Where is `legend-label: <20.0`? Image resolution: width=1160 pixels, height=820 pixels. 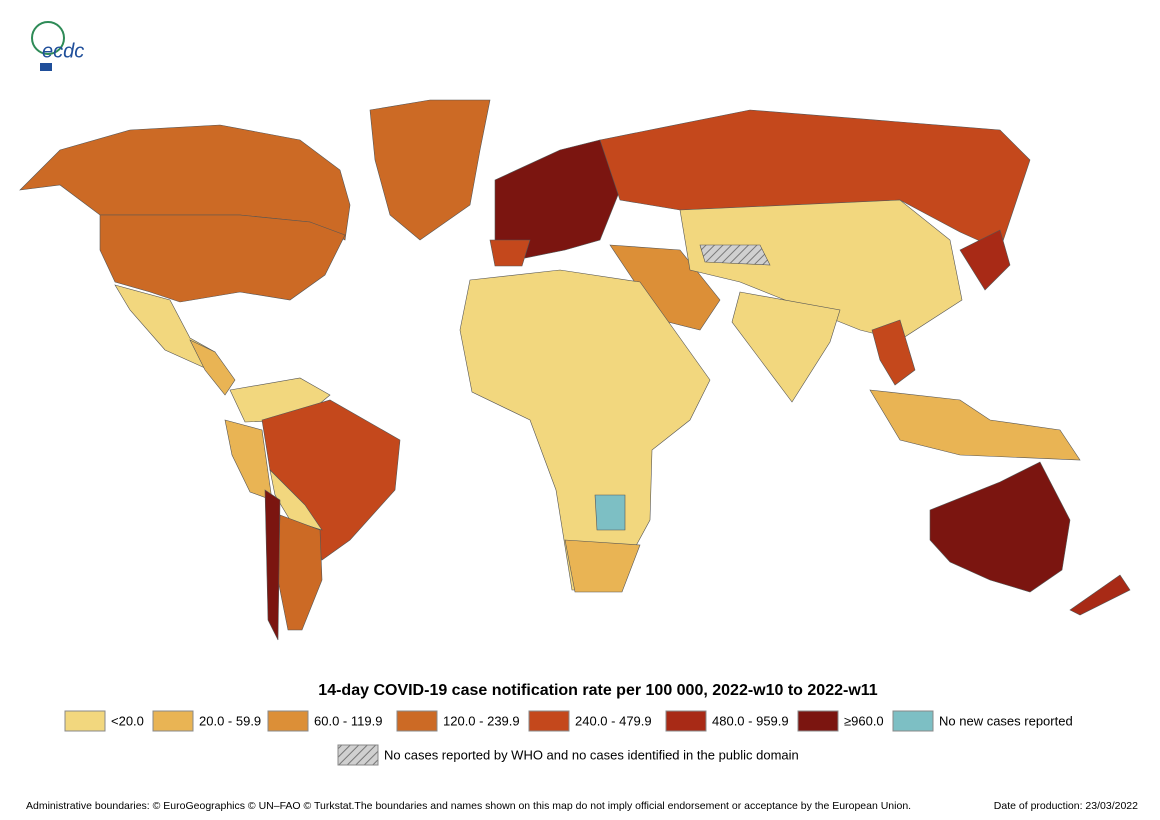 legend-label: <20.0 is located at coordinates (127, 720).